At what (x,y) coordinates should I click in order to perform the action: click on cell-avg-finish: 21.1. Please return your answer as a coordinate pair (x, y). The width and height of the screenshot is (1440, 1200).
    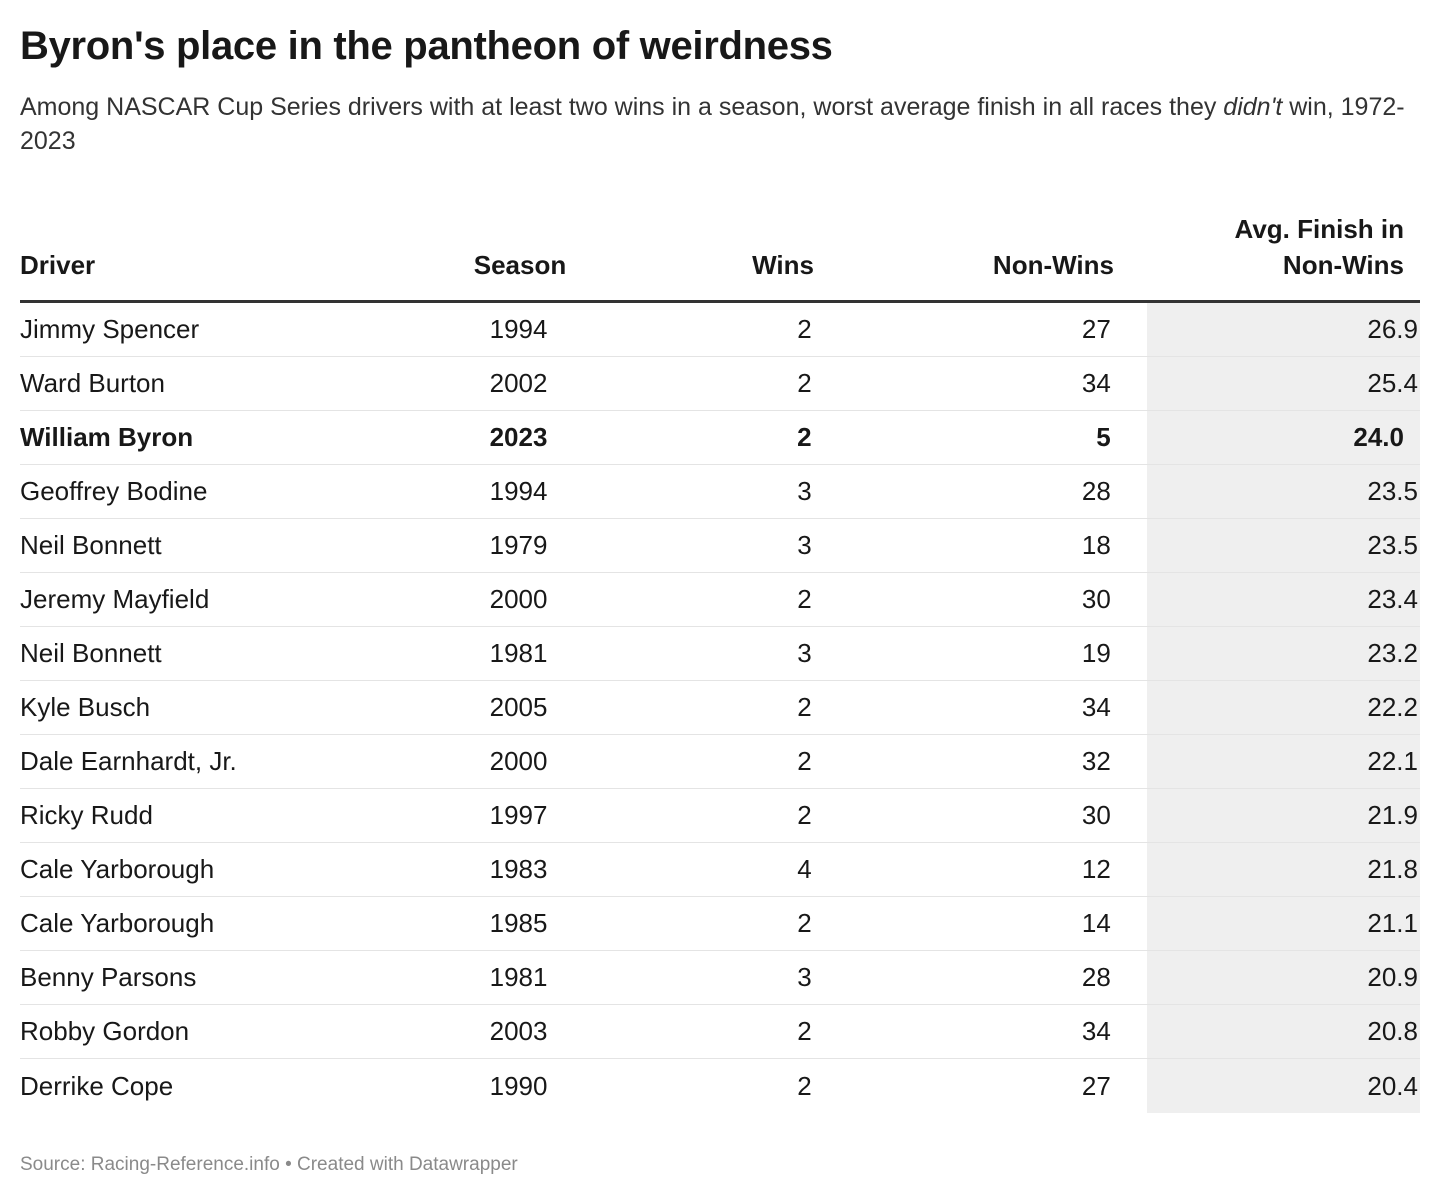
    Looking at the image, I should click on (1283, 923).